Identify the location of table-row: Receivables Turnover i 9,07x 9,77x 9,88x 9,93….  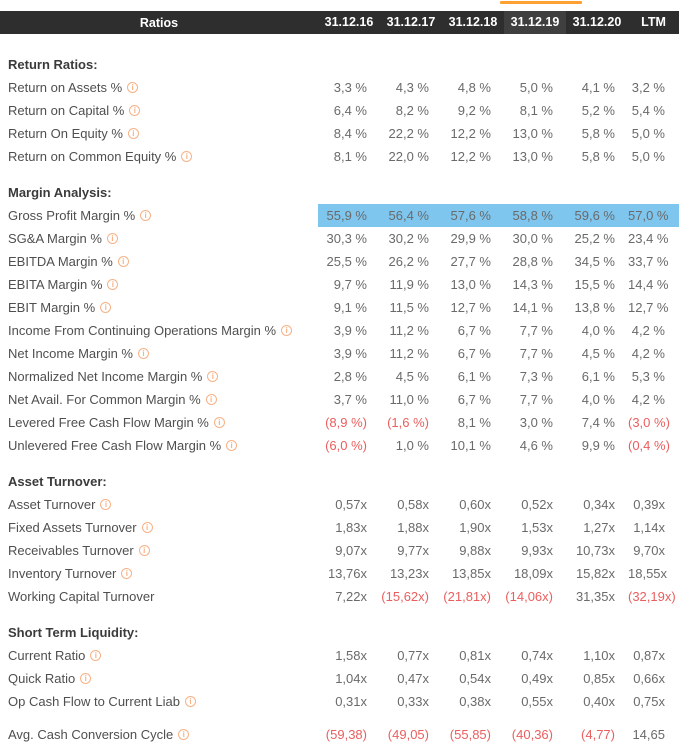
(339, 550).